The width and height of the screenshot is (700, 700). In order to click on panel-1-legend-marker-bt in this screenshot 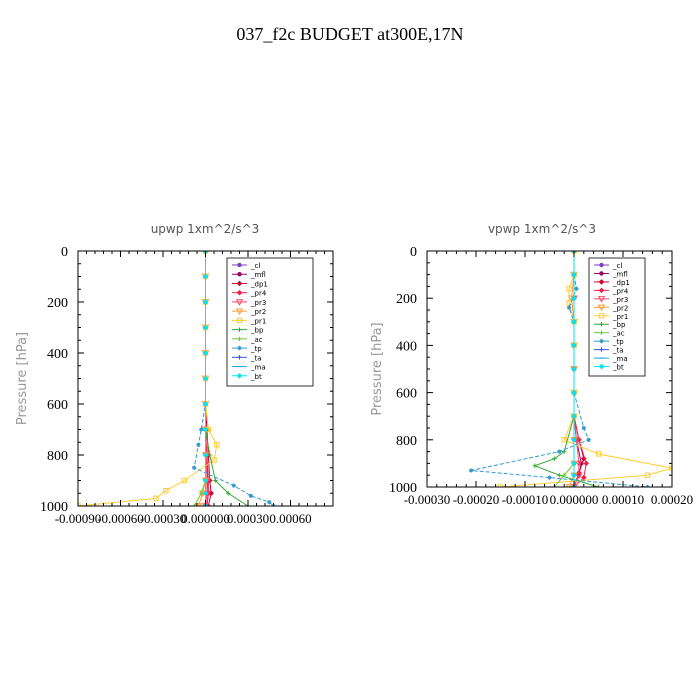, I will do `click(239, 375)`.